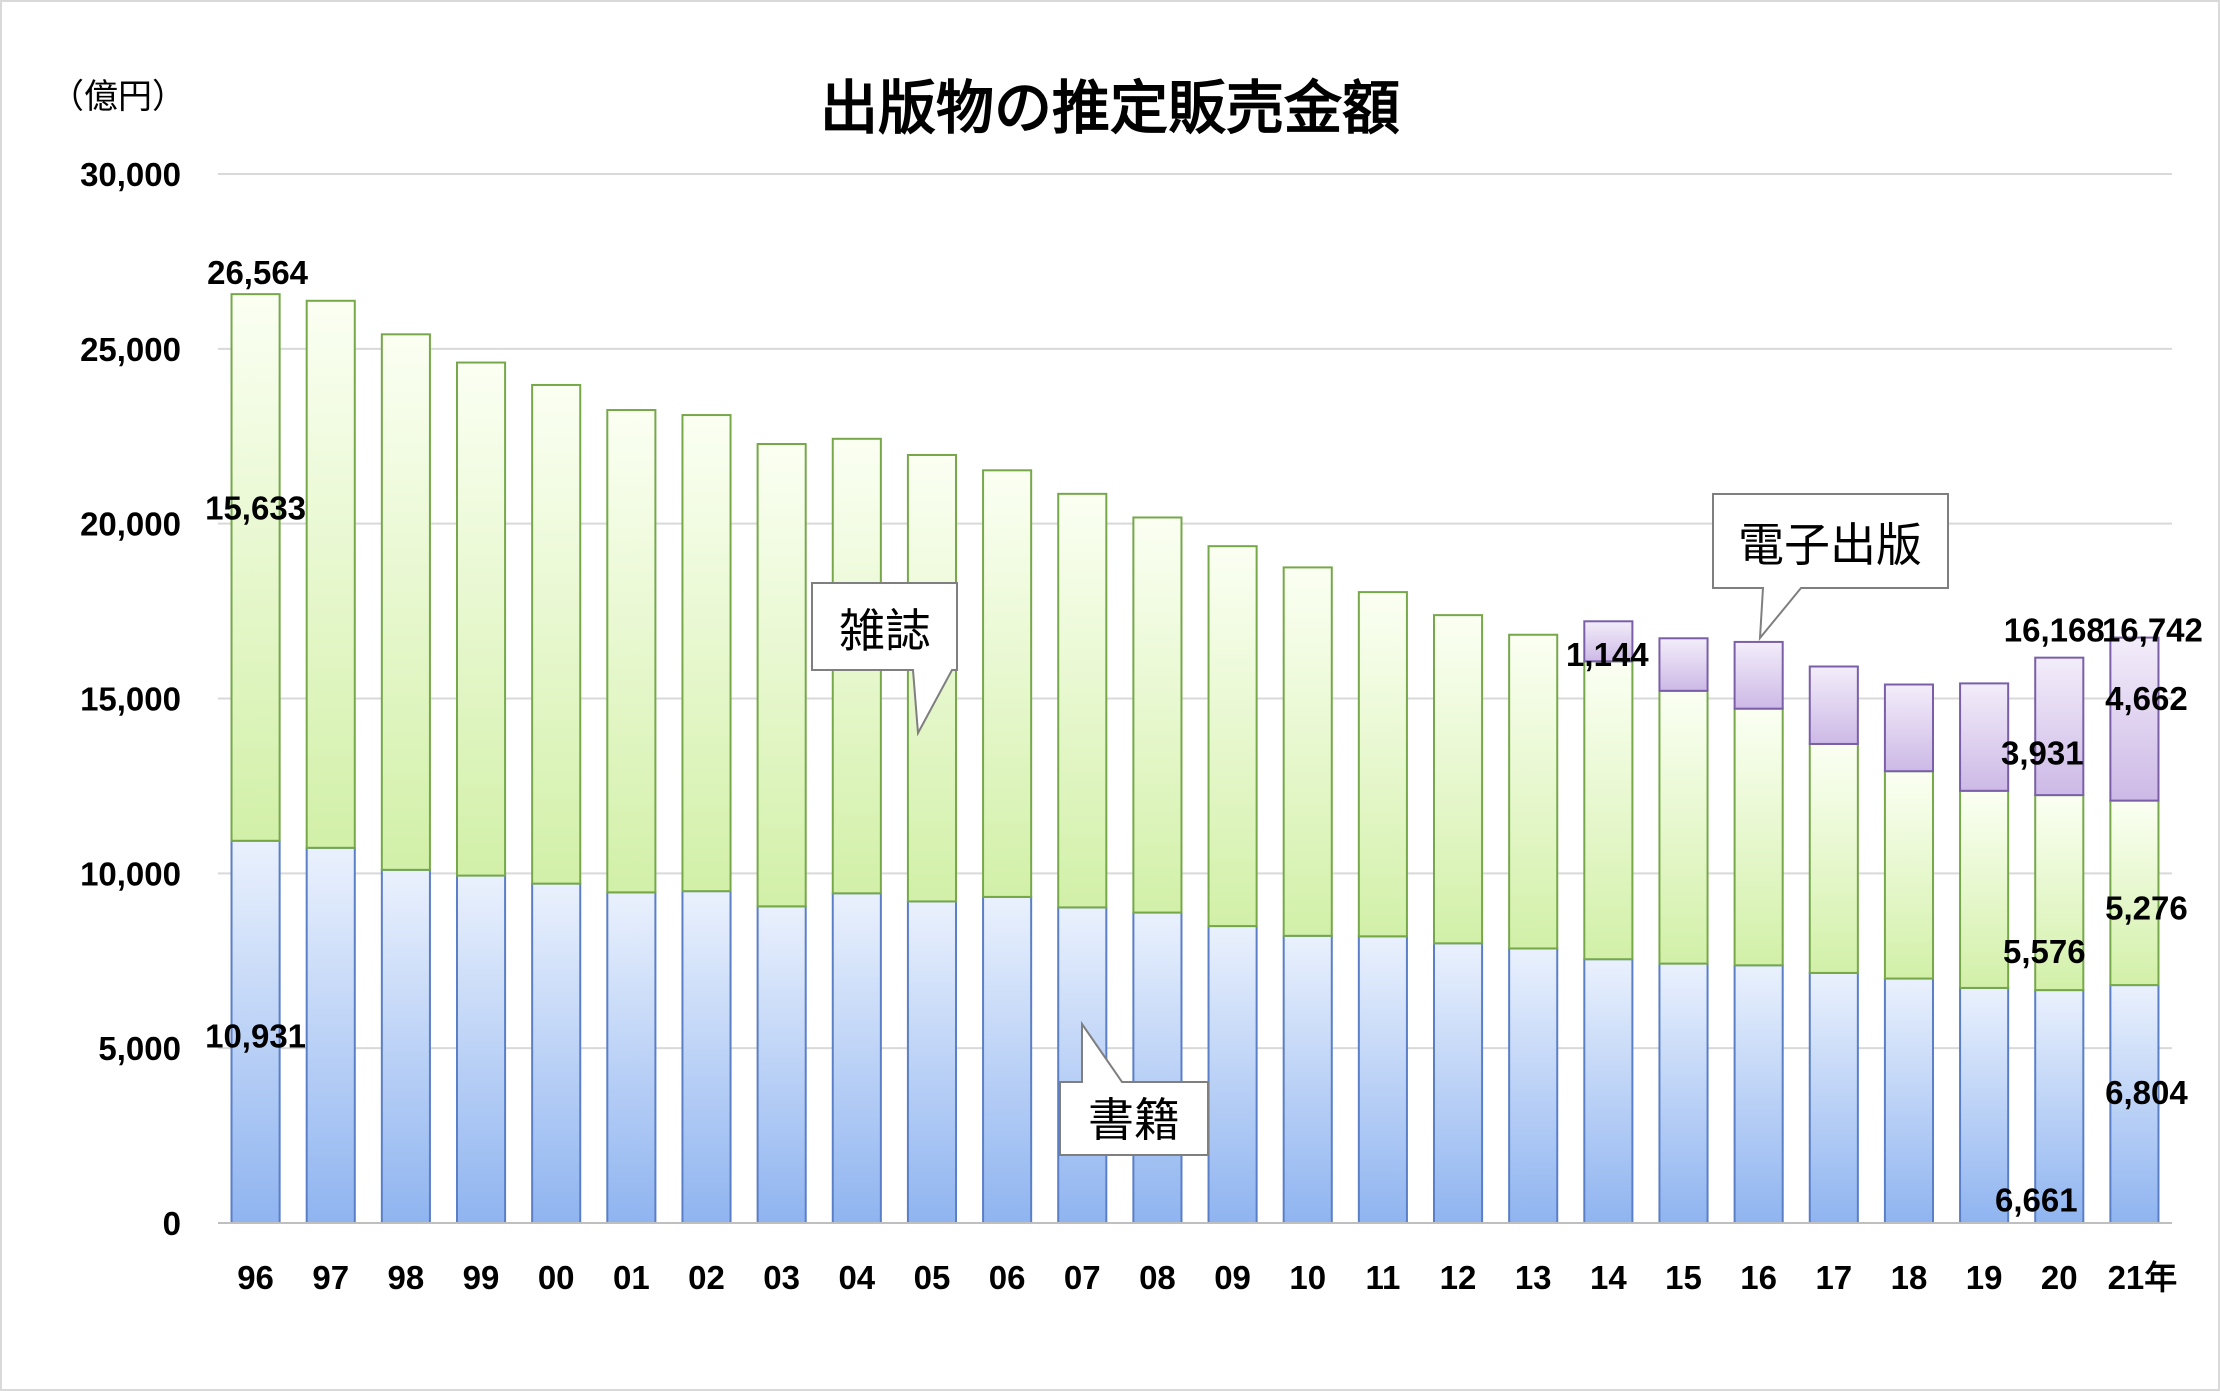 This screenshot has width=2220, height=1391. What do you see at coordinates (1082, 1277) in the screenshot?
I see `x-tick-label: 07` at bounding box center [1082, 1277].